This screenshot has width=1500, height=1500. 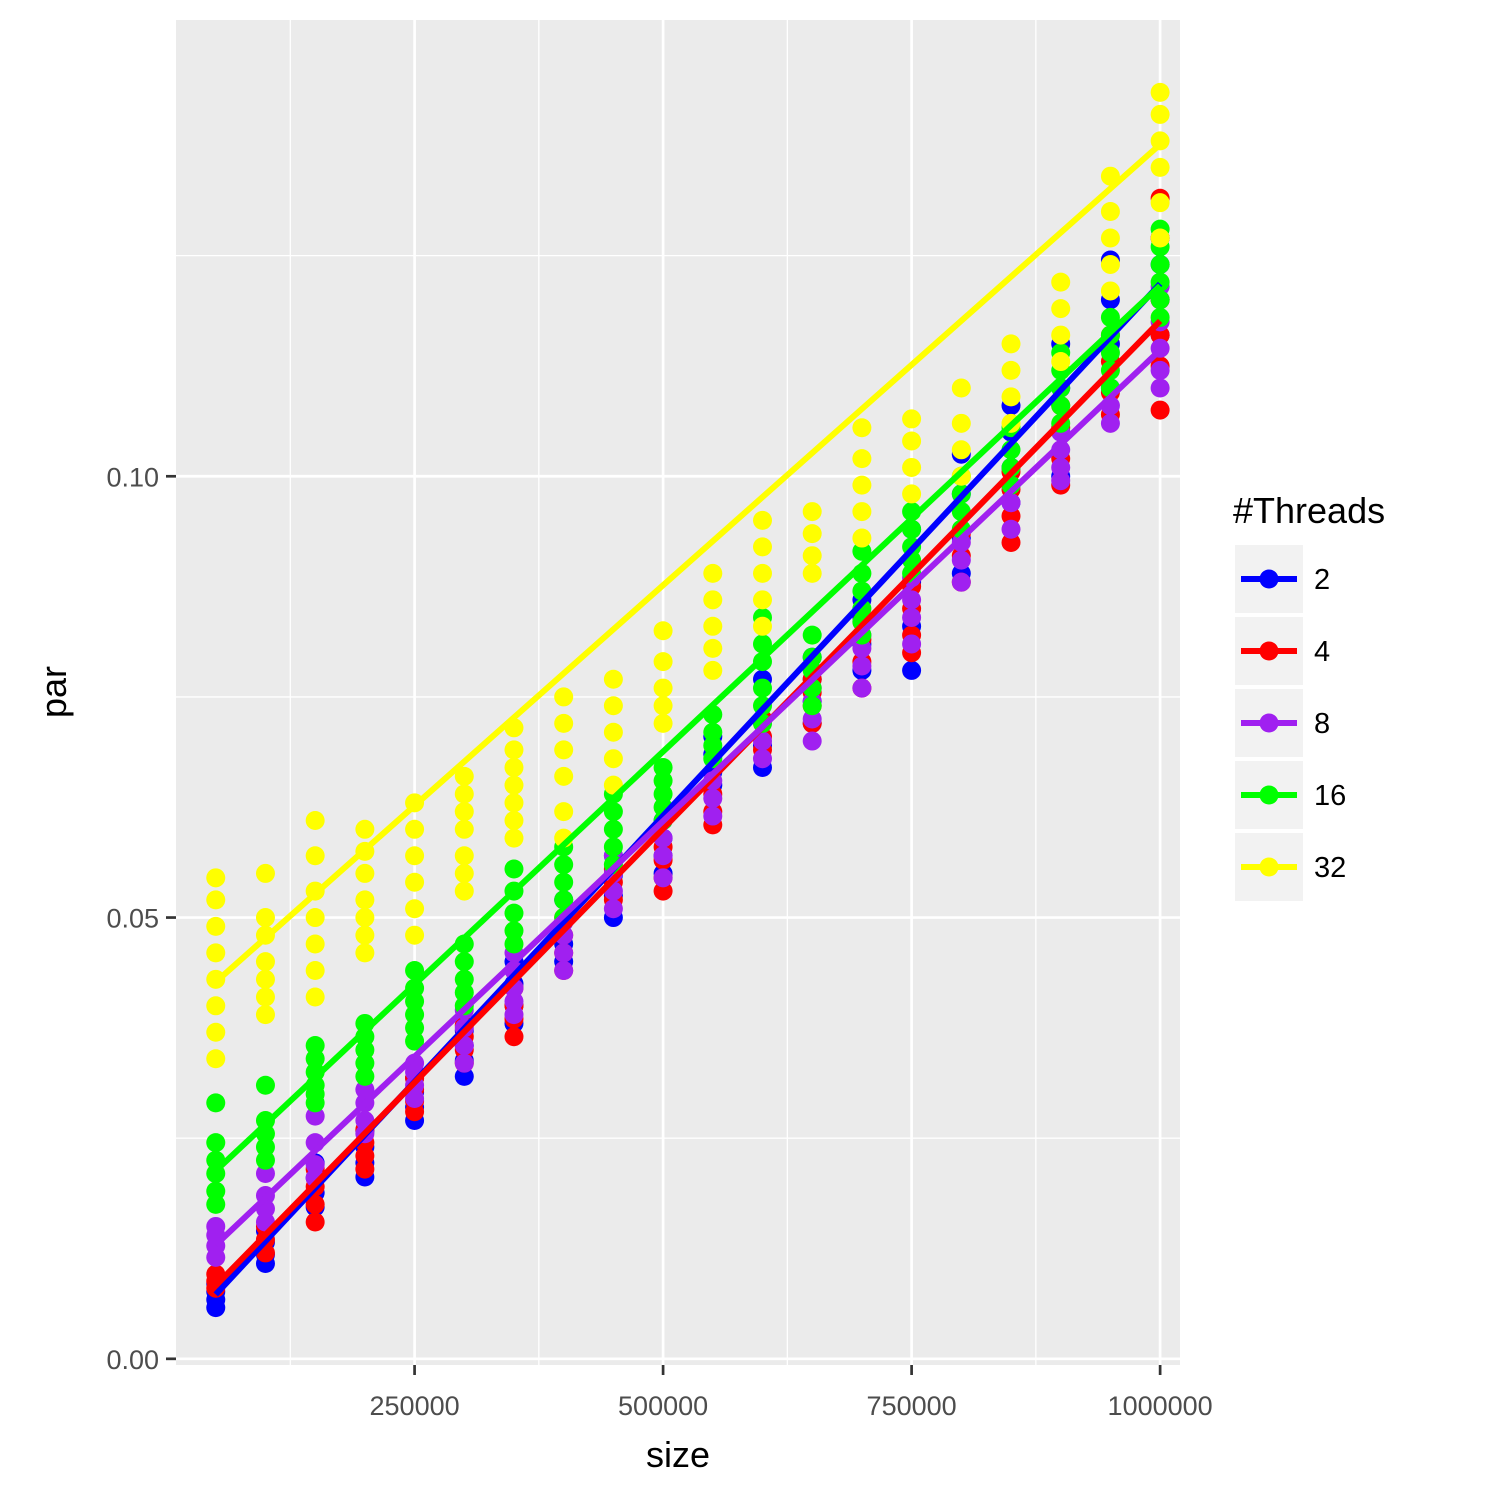 What do you see at coordinates (1309, 510) in the screenshot?
I see `legend-title: #Threads` at bounding box center [1309, 510].